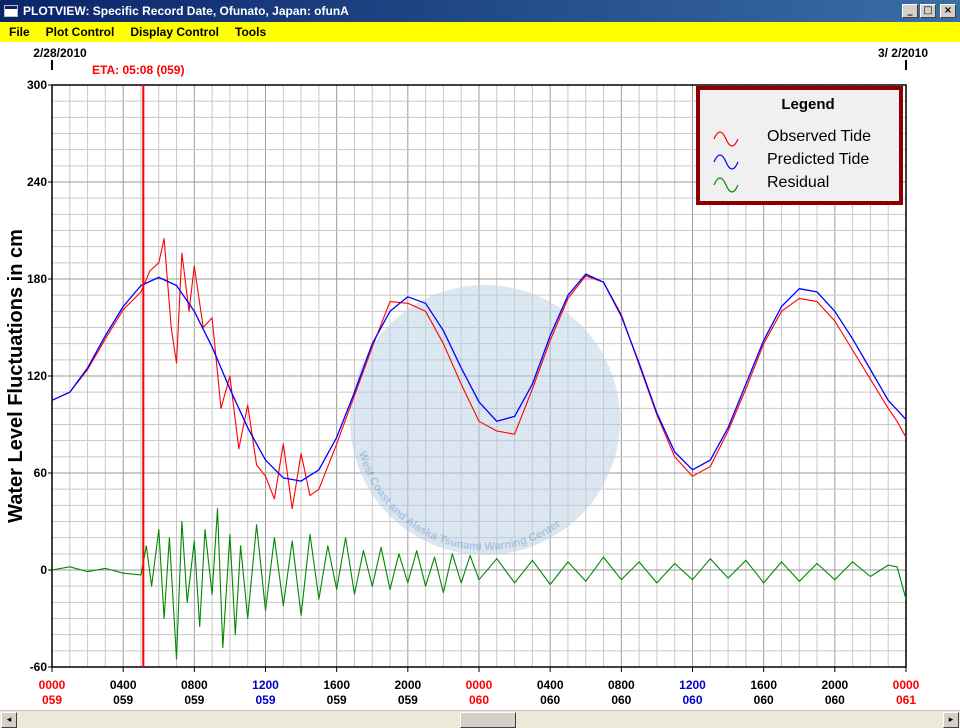 This screenshot has width=960, height=728. Describe the element at coordinates (19, 32) in the screenshot. I see `menu-file: File` at that location.